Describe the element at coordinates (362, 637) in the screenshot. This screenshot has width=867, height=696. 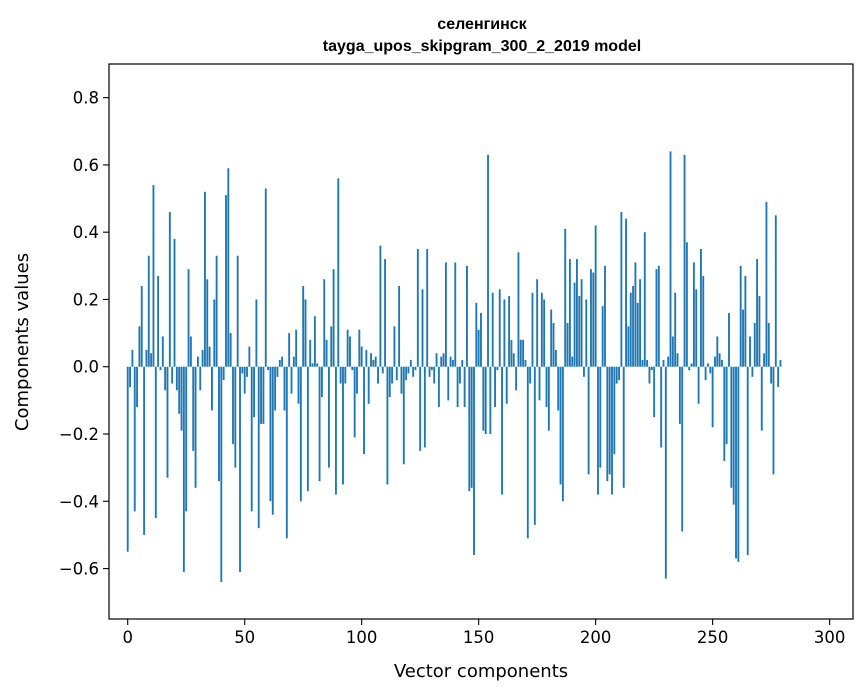
I see `x-tick-label: 100` at that location.